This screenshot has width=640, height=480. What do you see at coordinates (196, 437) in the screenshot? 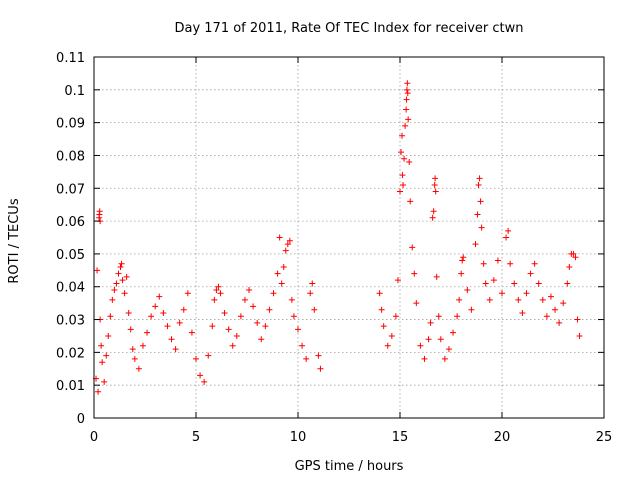
I see `x-tick-label: 5` at bounding box center [196, 437].